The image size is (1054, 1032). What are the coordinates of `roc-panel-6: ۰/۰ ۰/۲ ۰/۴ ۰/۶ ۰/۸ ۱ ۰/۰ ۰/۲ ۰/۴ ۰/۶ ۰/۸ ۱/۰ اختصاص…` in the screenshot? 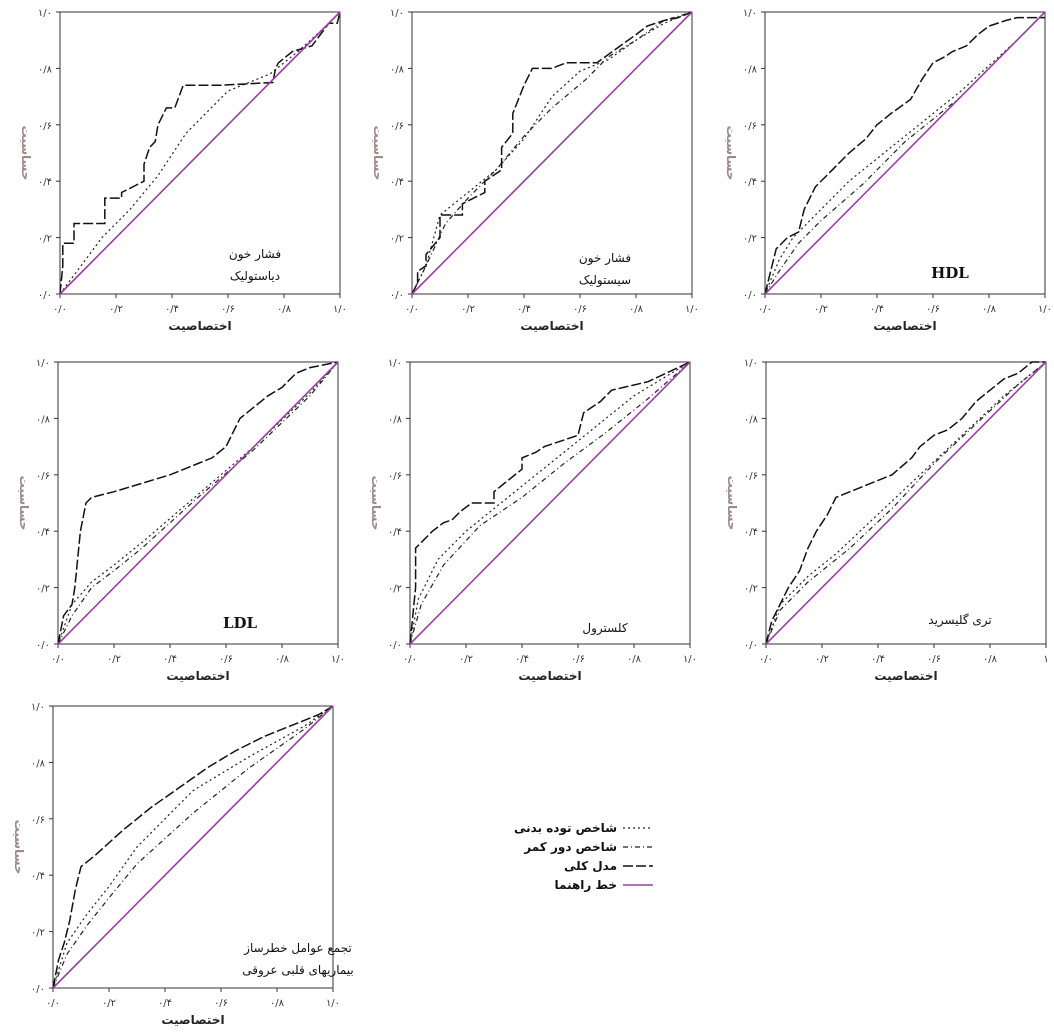 It's located at (887, 520).